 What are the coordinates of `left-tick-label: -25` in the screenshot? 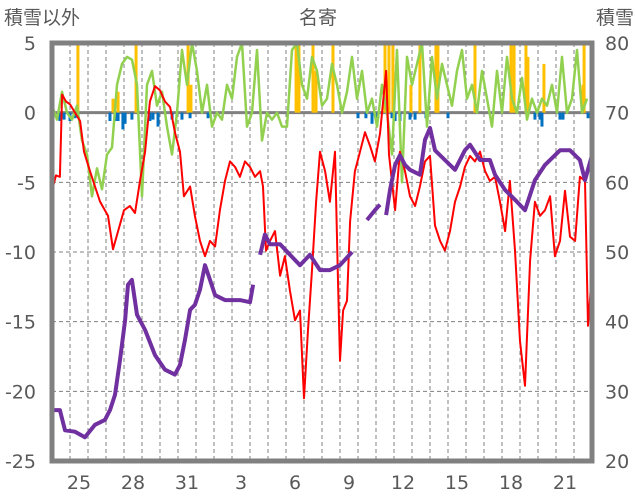 It's located at (20, 462).